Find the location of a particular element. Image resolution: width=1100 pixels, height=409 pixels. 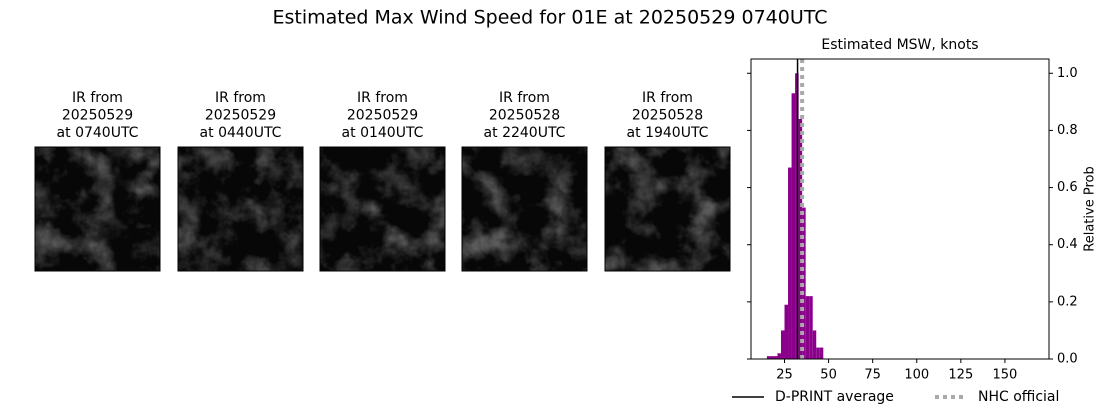

legend-label: NHC official is located at coordinates (1018, 397).